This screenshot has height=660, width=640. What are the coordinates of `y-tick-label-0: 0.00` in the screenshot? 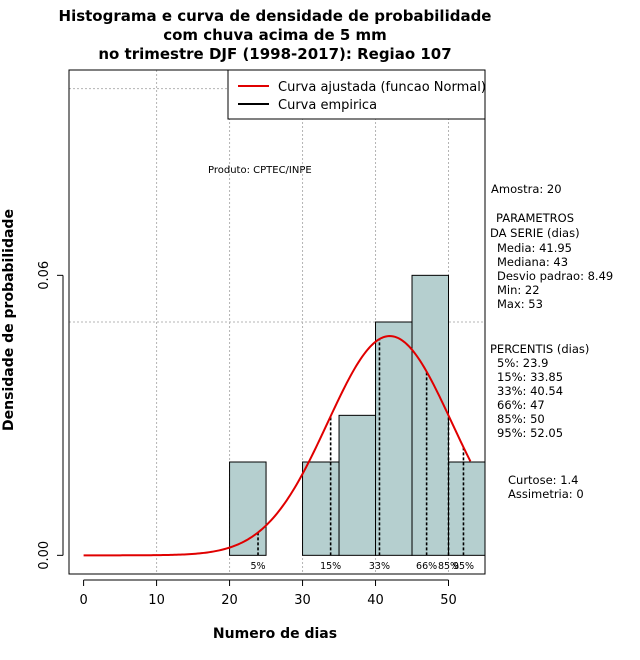 It's located at (44, 555).